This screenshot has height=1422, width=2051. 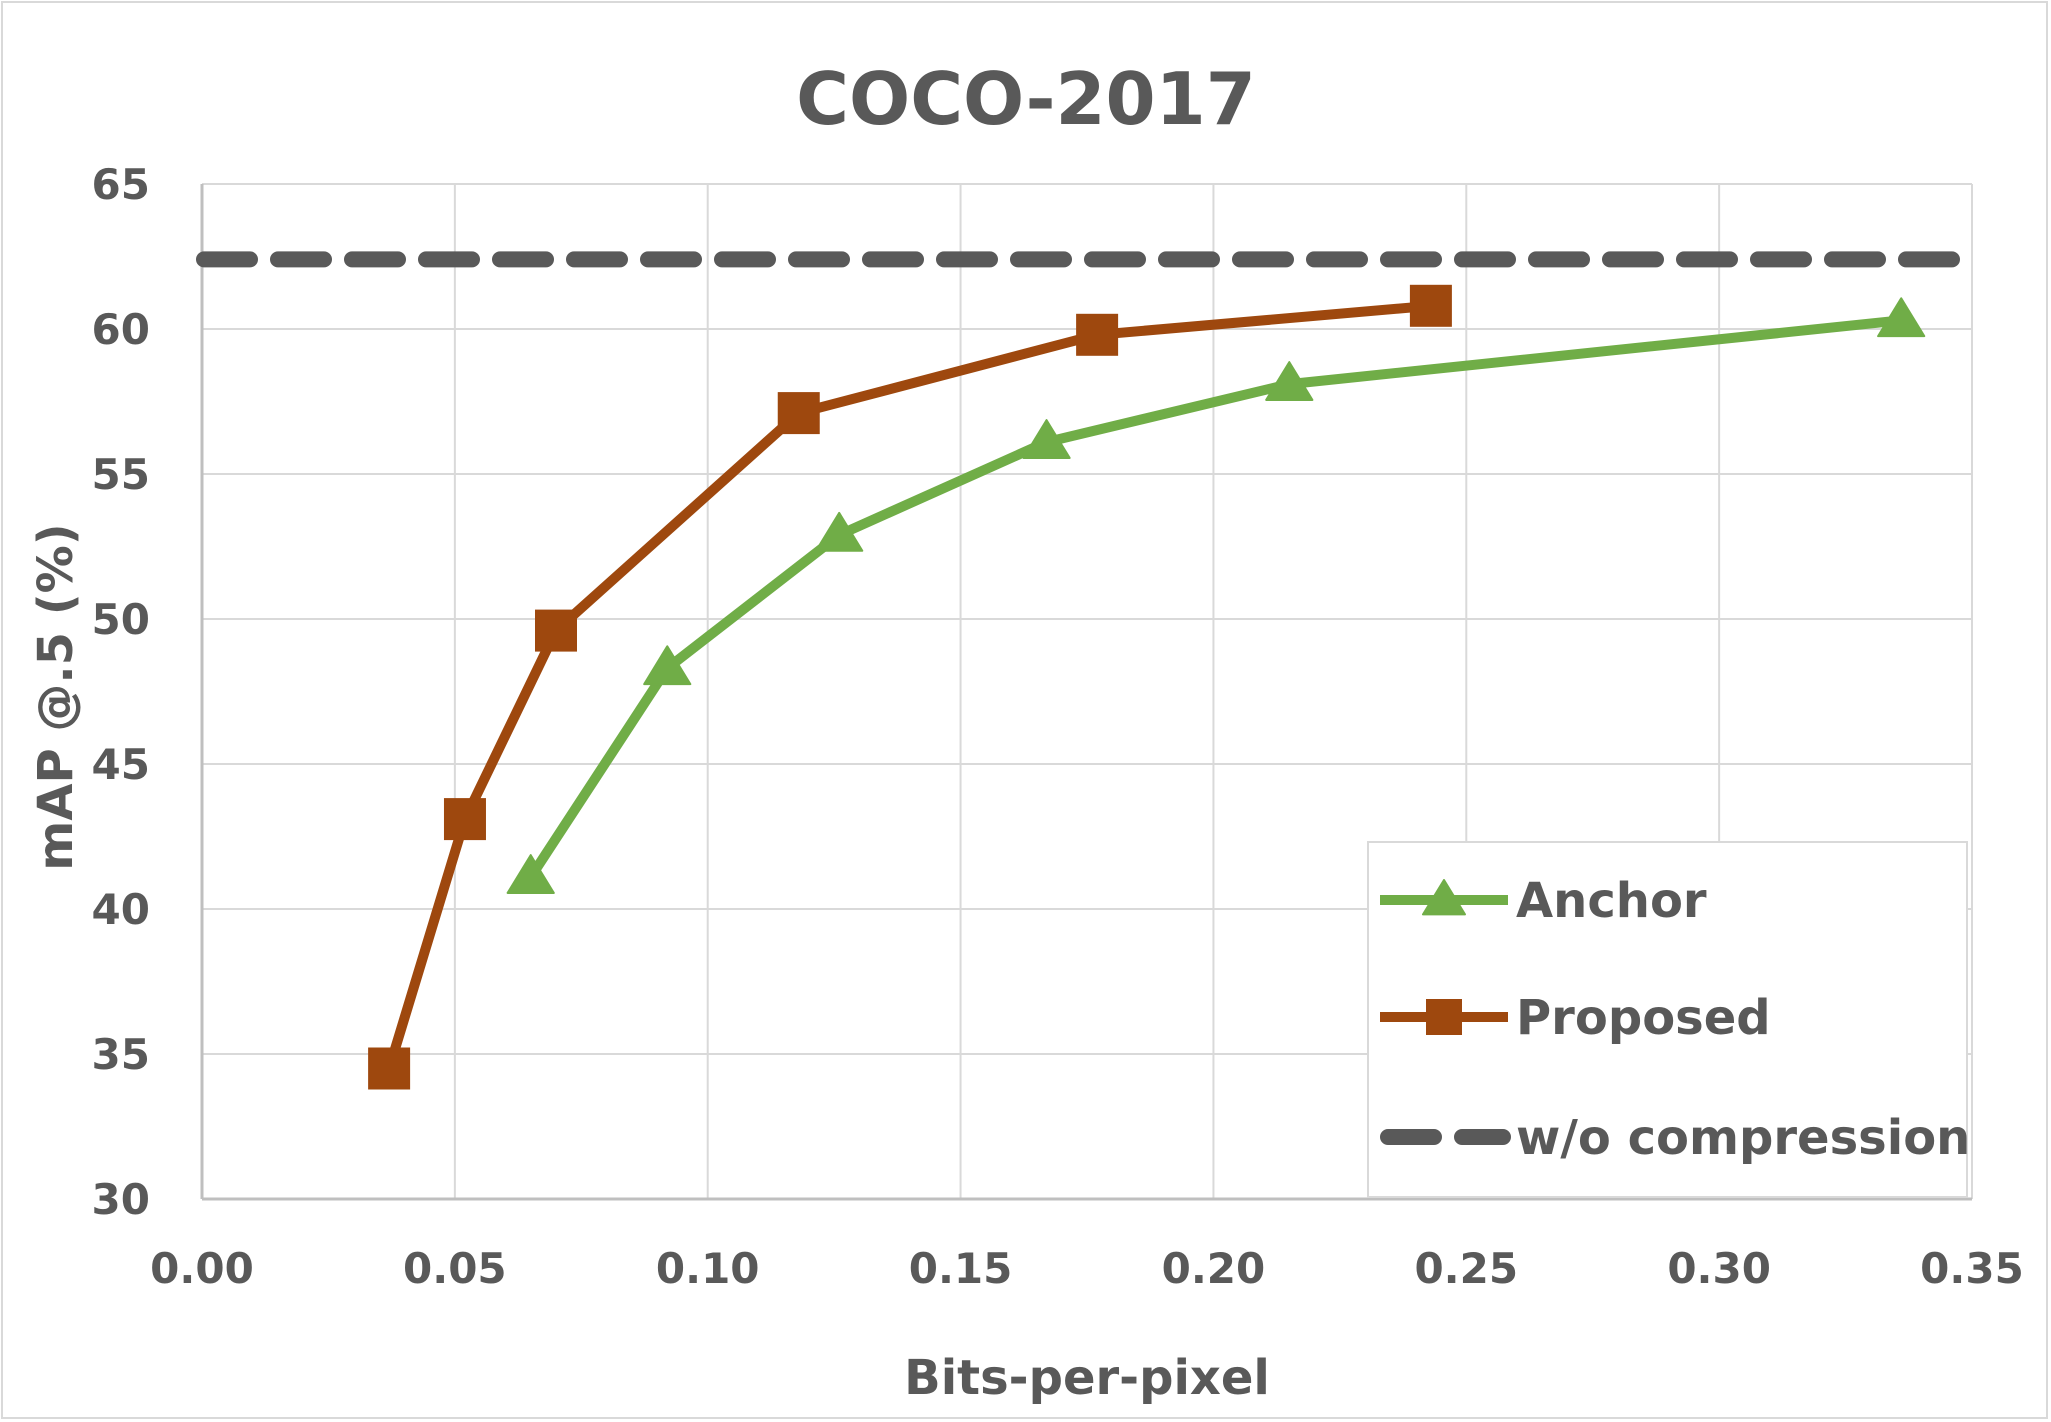 I want to click on x-tick-label: 0.10, so click(x=708, y=1268).